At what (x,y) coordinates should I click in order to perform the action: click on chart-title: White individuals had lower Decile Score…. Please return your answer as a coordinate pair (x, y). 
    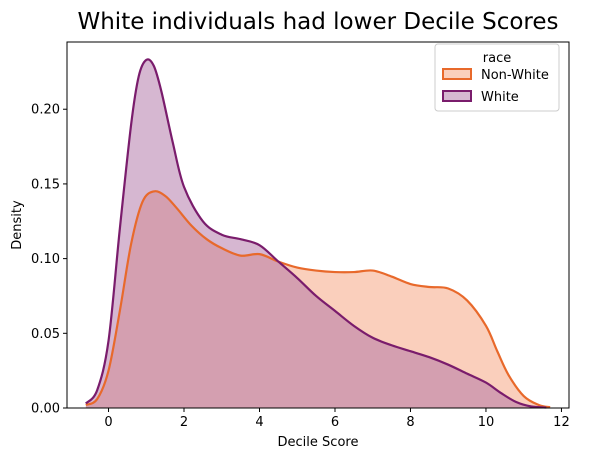
    Looking at the image, I should click on (317, 22).